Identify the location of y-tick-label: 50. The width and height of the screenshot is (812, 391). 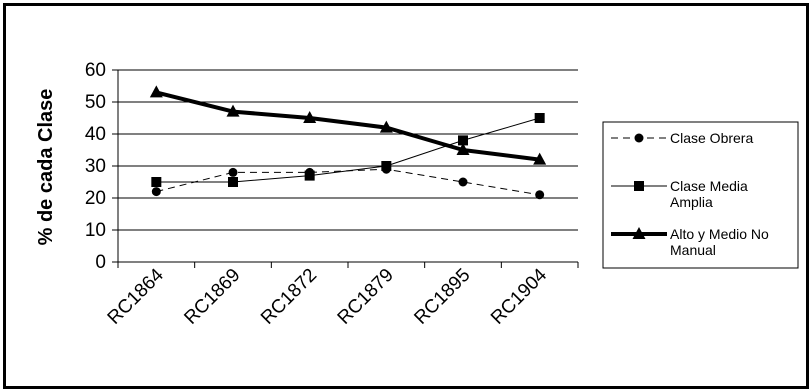
(95, 102).